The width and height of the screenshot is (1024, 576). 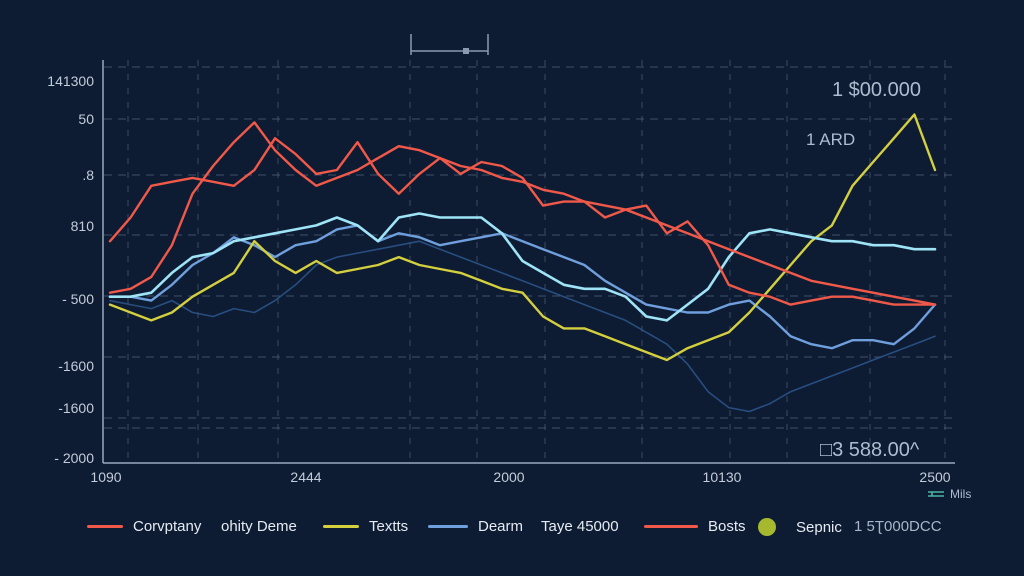 I want to click on x-tick-labels: 1090 2444 2000 10130 2500, so click(x=520, y=477).